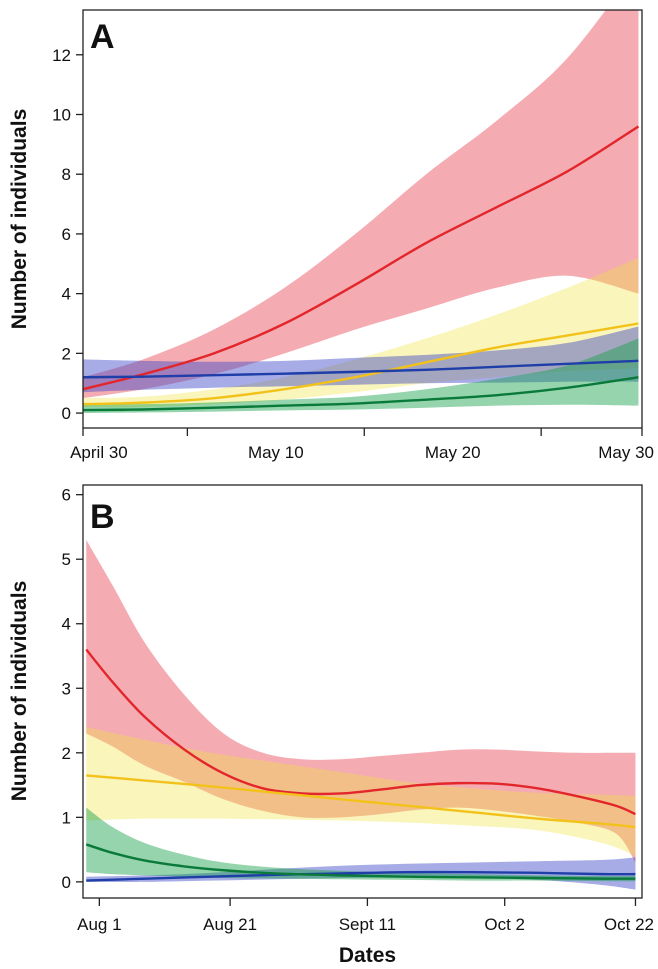  Describe the element at coordinates (102, 37) in the screenshot. I see `panel-letter: A` at that location.